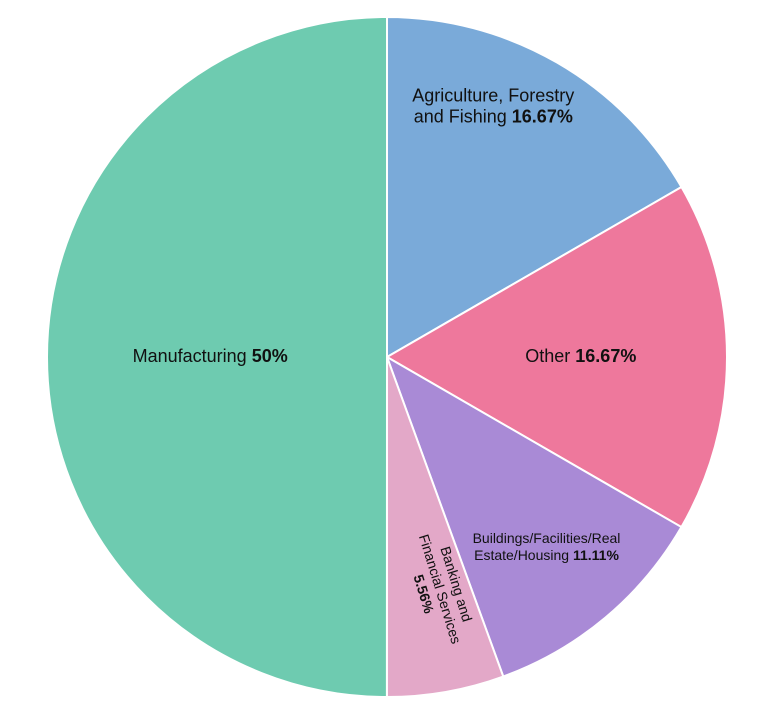 The image size is (774, 702). I want to click on category-name: Buildings/Facilities/Real Estate/Housing, so click(546, 547).